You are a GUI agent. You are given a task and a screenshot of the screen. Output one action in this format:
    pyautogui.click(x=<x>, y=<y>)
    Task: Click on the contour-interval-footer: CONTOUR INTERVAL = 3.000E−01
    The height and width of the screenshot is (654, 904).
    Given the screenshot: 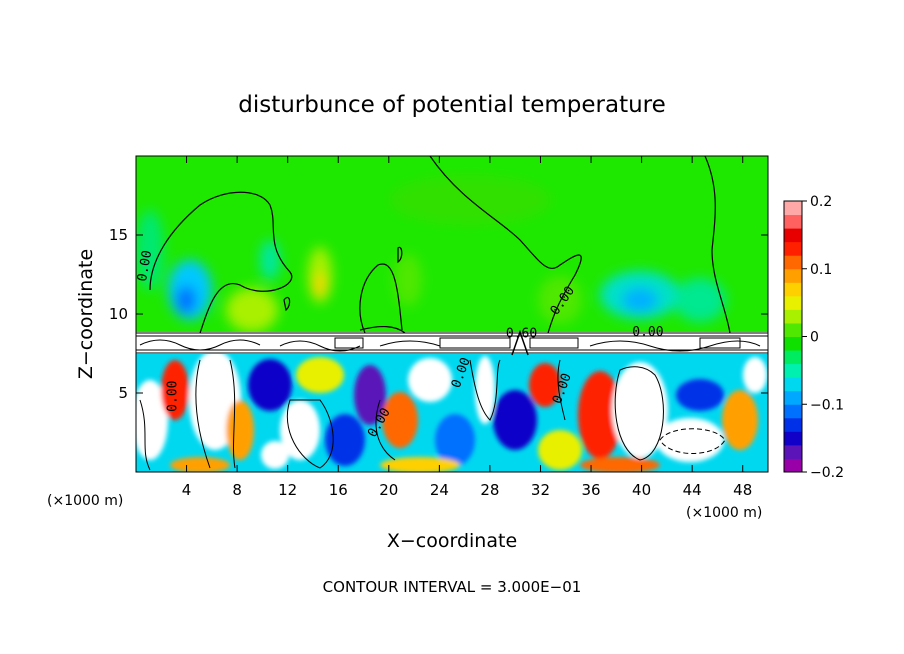 What is the action you would take?
    pyautogui.click(x=452, y=587)
    